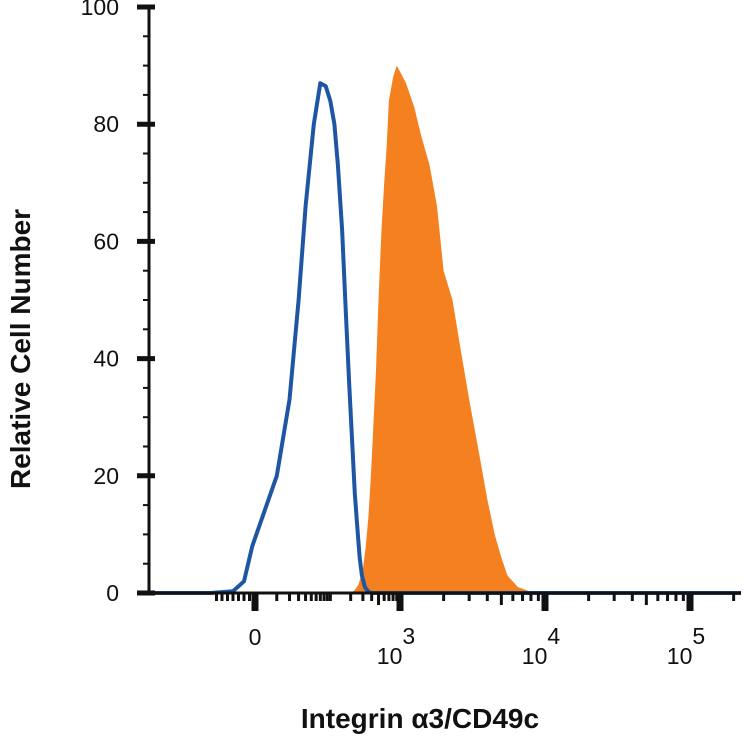 The image size is (744, 745). Describe the element at coordinates (106, 124) in the screenshot. I see `y-tick-label: 80` at that location.